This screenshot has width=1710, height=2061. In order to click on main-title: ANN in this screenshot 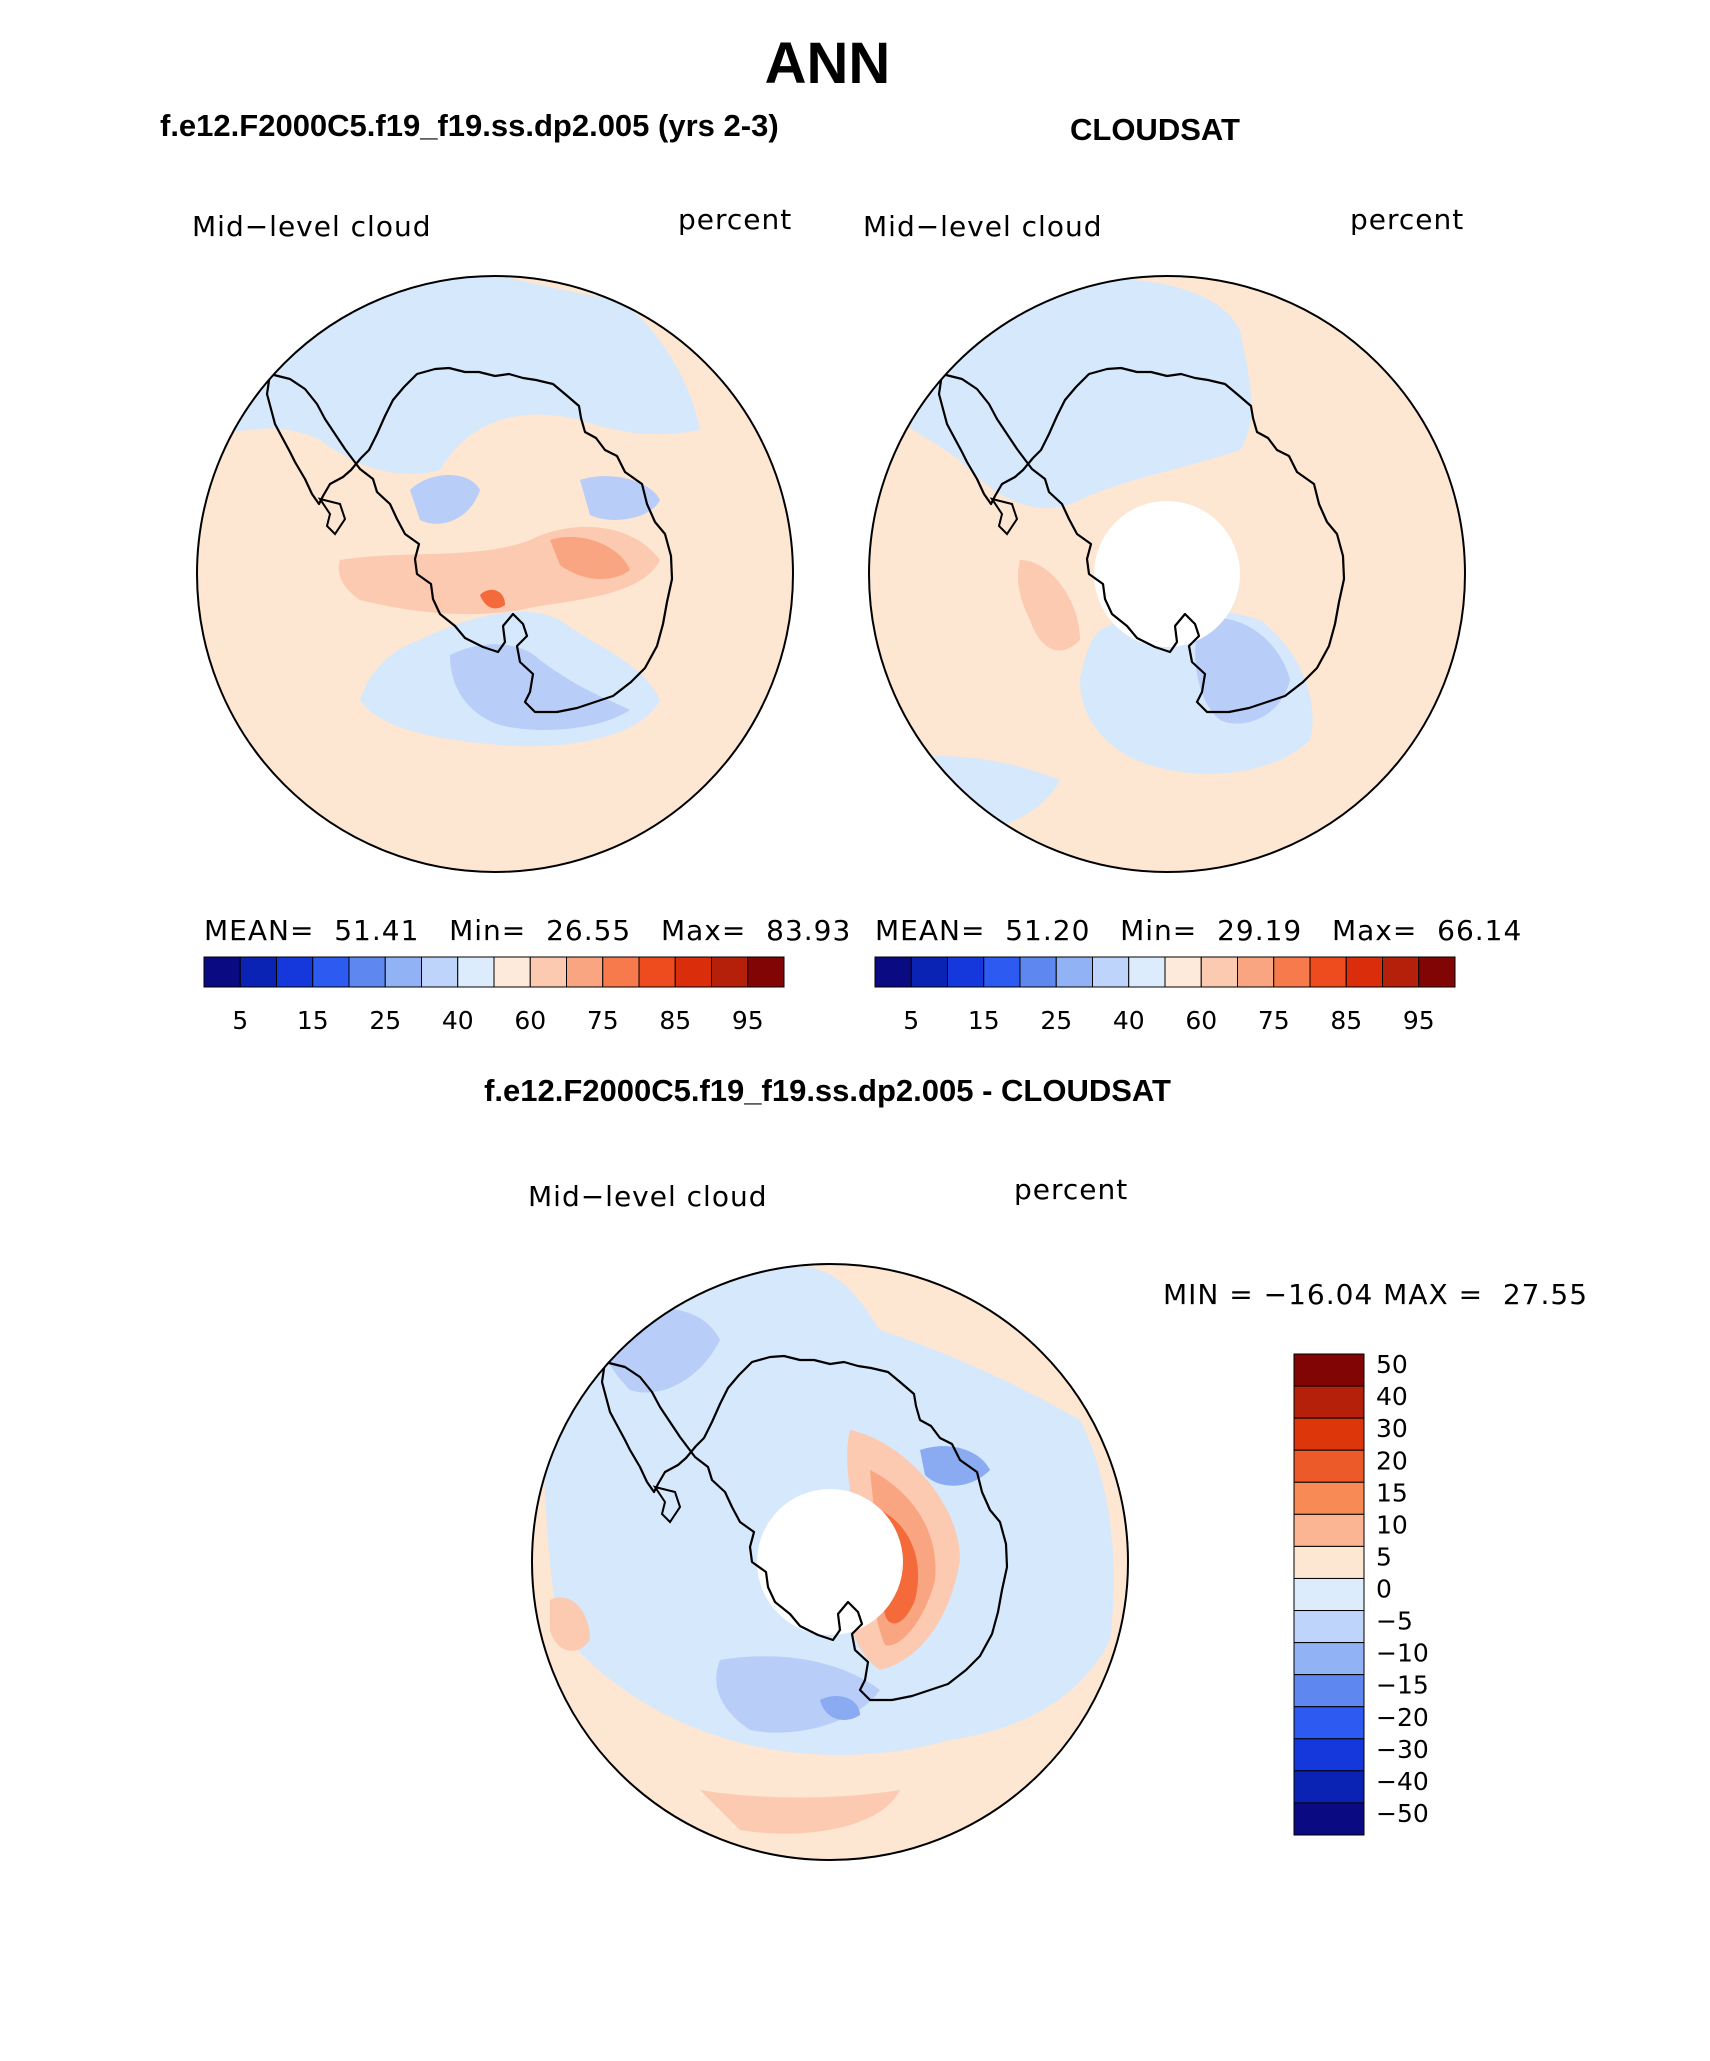, I will do `click(827, 63)`.